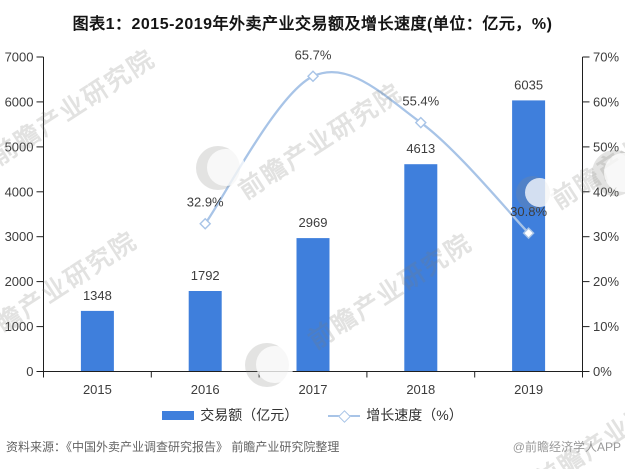  What do you see at coordinates (19, 281) in the screenshot?
I see `left-axis-tick-label: 2000` at bounding box center [19, 281].